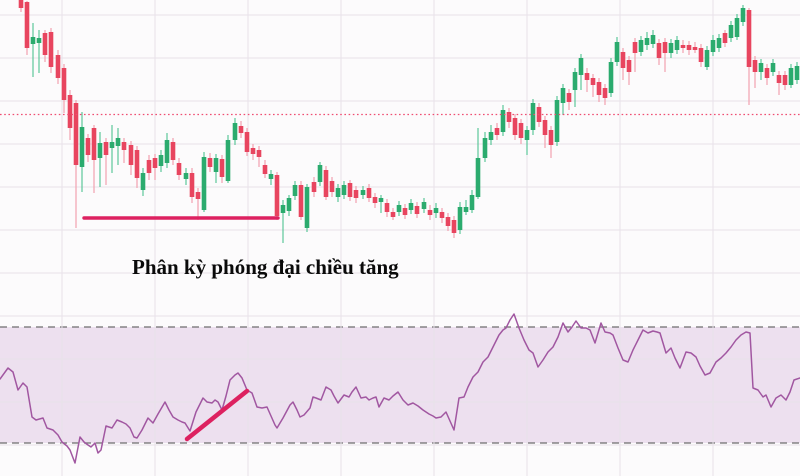  What do you see at coordinates (217, 415) in the screenshot?
I see `drawn-trend-line` at bounding box center [217, 415].